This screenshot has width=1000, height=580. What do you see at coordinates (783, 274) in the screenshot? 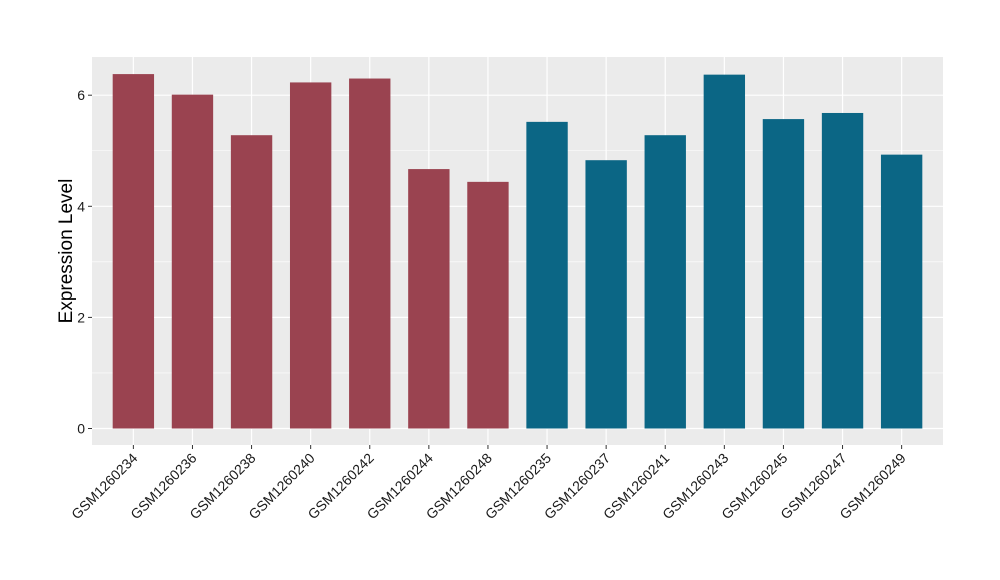
I see `bar-GSM1260245` at bounding box center [783, 274].